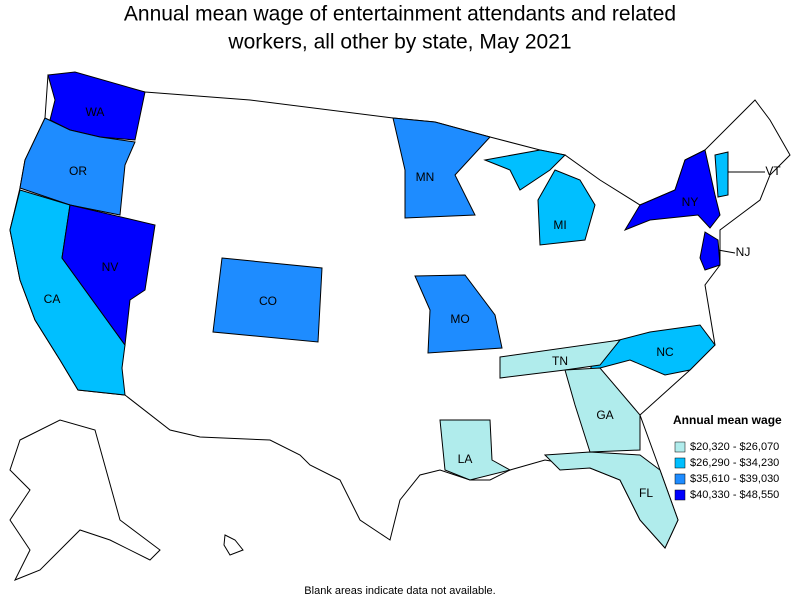  Describe the element at coordinates (425, 177) in the screenshot. I see `state-label: MN` at that location.